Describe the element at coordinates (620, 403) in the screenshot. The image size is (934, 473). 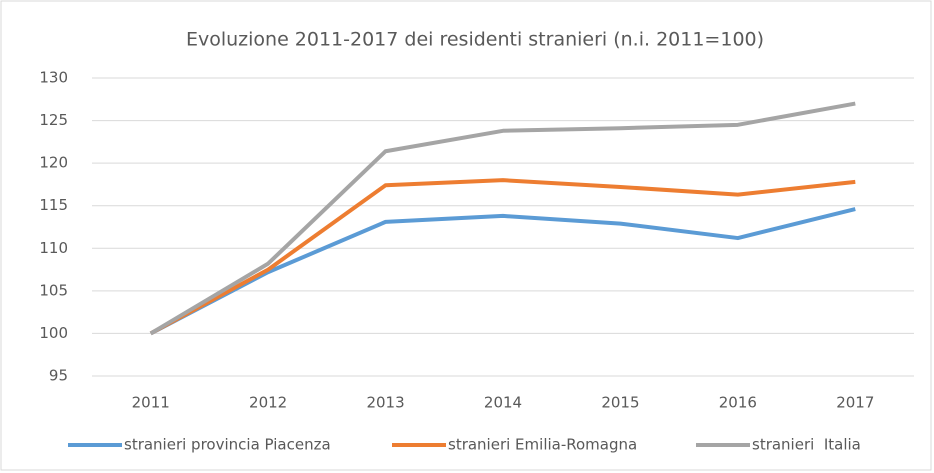
I see `x-tick-label: 2015` at that location.